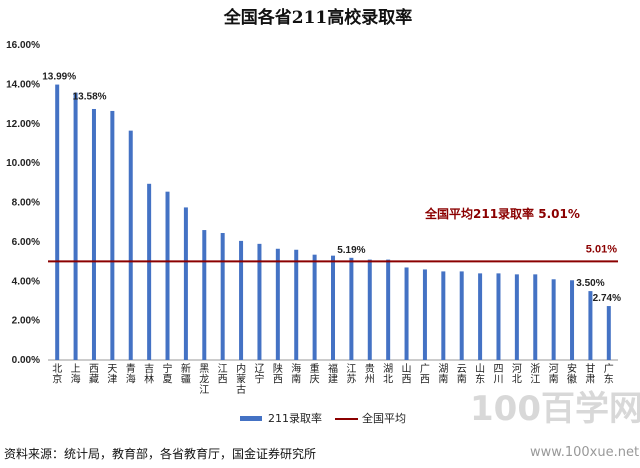 The width and height of the screenshot is (640, 468). I want to click on x-tick-label: 重庆, so click(315, 374).